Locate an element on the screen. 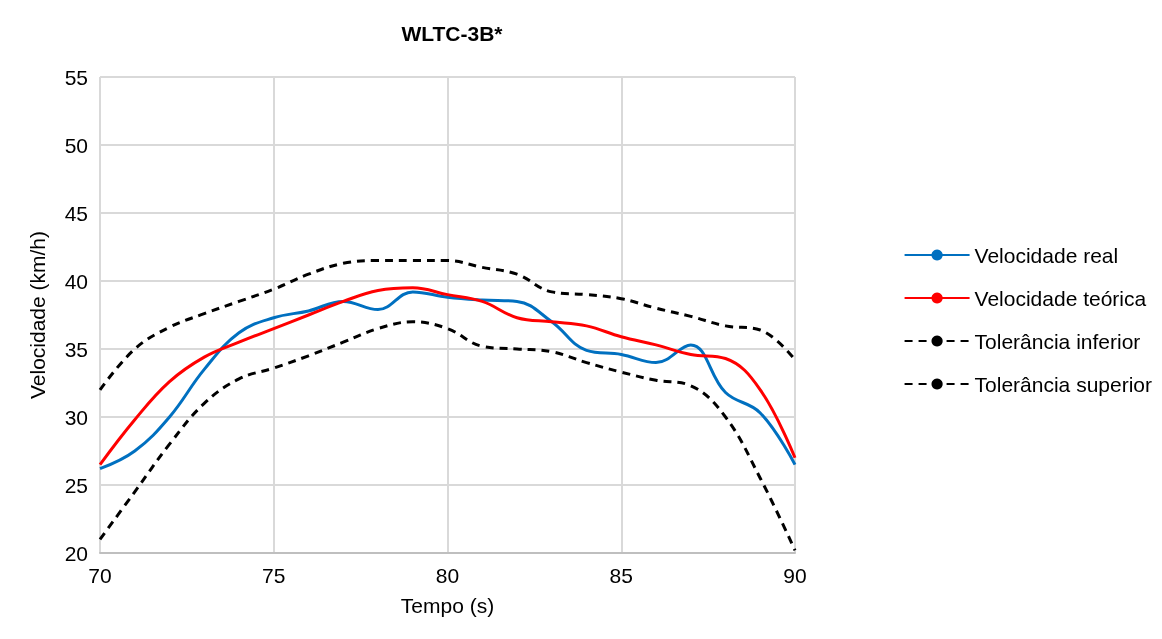  y-tick-label: 45 is located at coordinates (76, 213).